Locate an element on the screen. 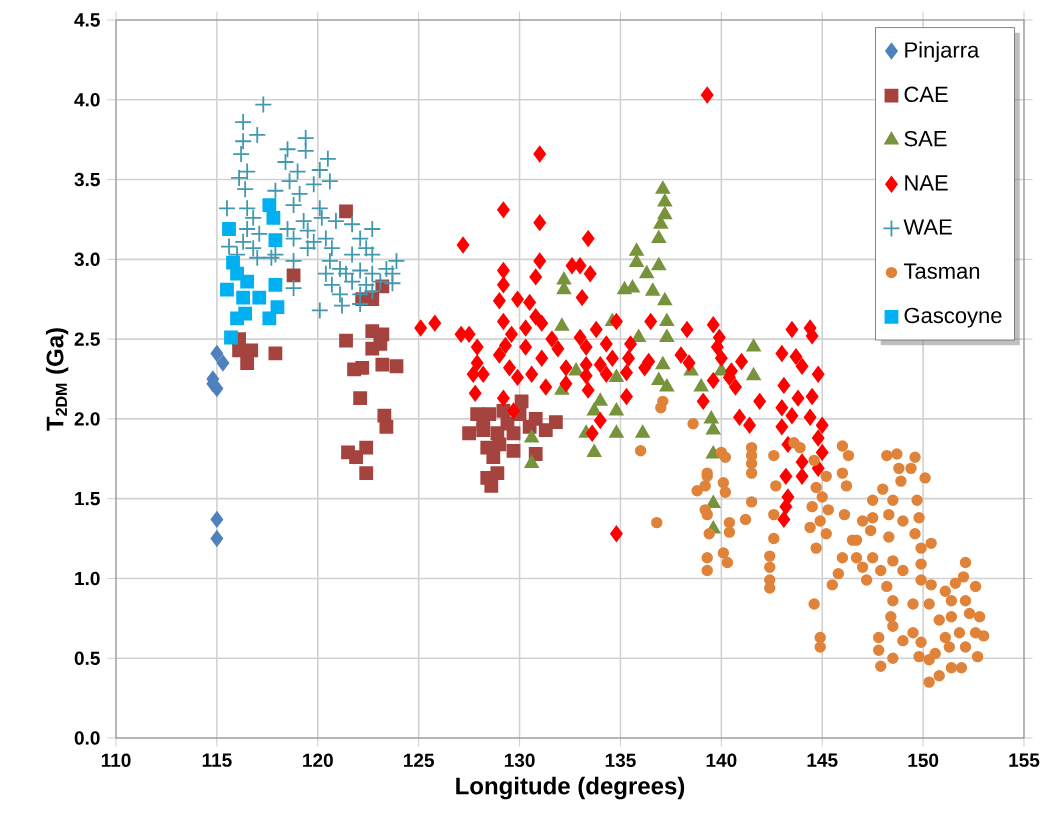 Image resolution: width=1050 pixels, height=832 pixels. x-tick-label: 150 is located at coordinates (923, 760).